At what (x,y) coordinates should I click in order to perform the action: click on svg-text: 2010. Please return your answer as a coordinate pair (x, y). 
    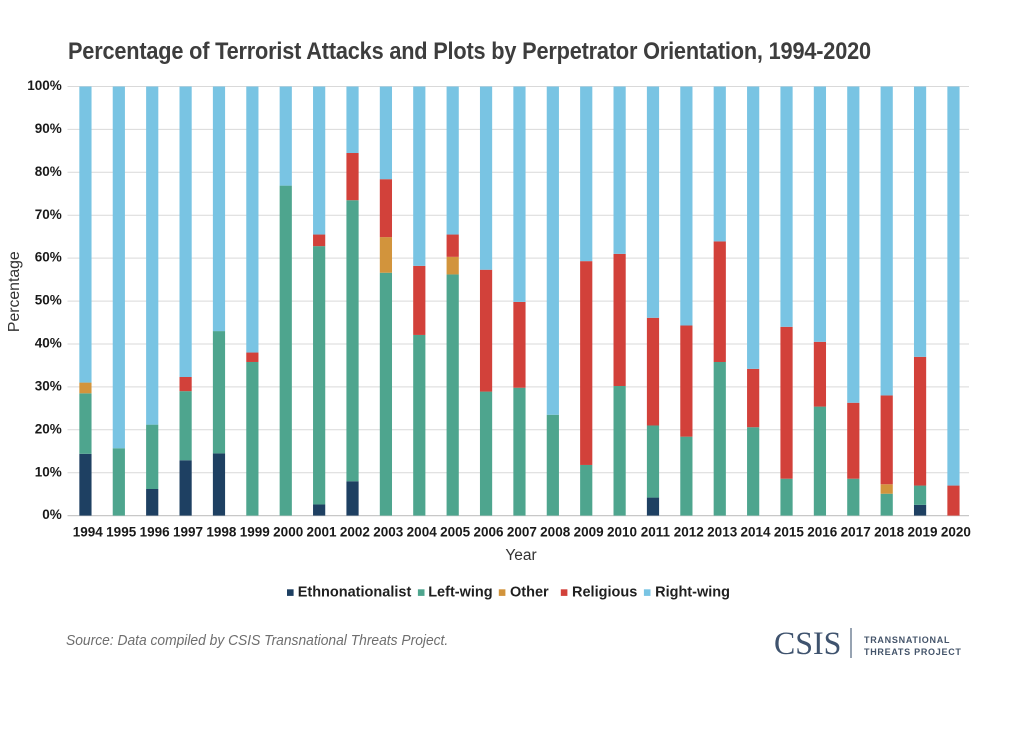
    Looking at the image, I should click on (622, 532).